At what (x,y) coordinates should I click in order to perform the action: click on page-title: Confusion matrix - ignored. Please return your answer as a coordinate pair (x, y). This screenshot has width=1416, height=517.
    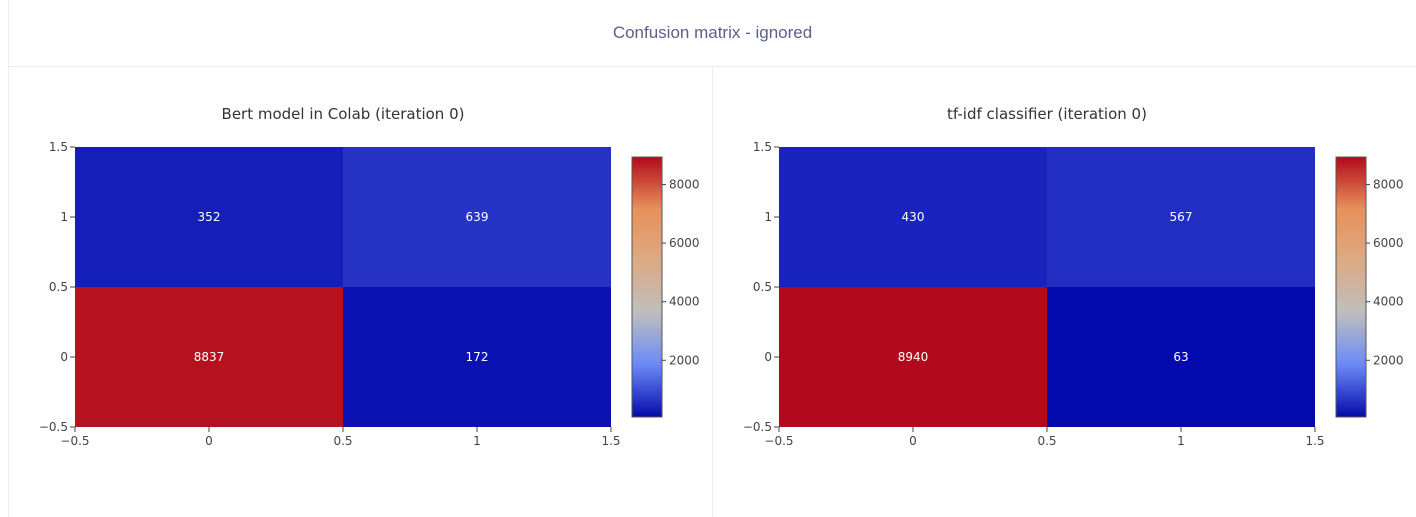
    Looking at the image, I should click on (712, 32).